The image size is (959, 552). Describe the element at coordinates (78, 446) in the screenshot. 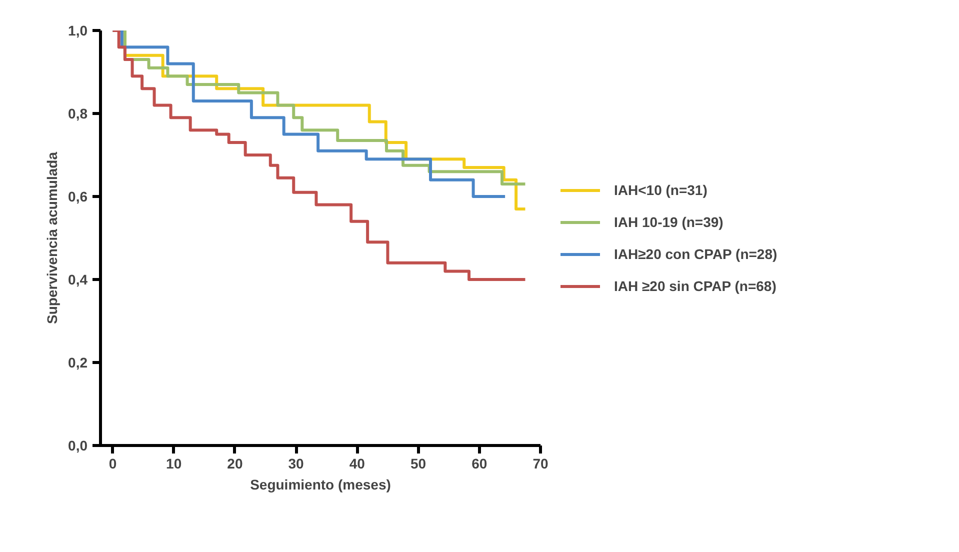

I see `y-tick-label: 0,0` at that location.